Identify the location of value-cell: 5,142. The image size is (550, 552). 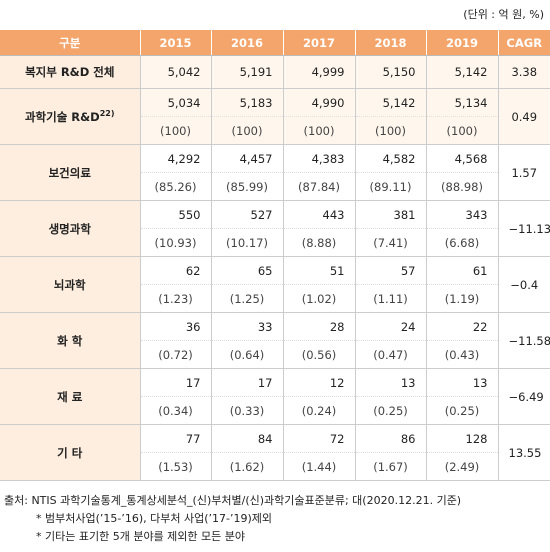
(390, 102).